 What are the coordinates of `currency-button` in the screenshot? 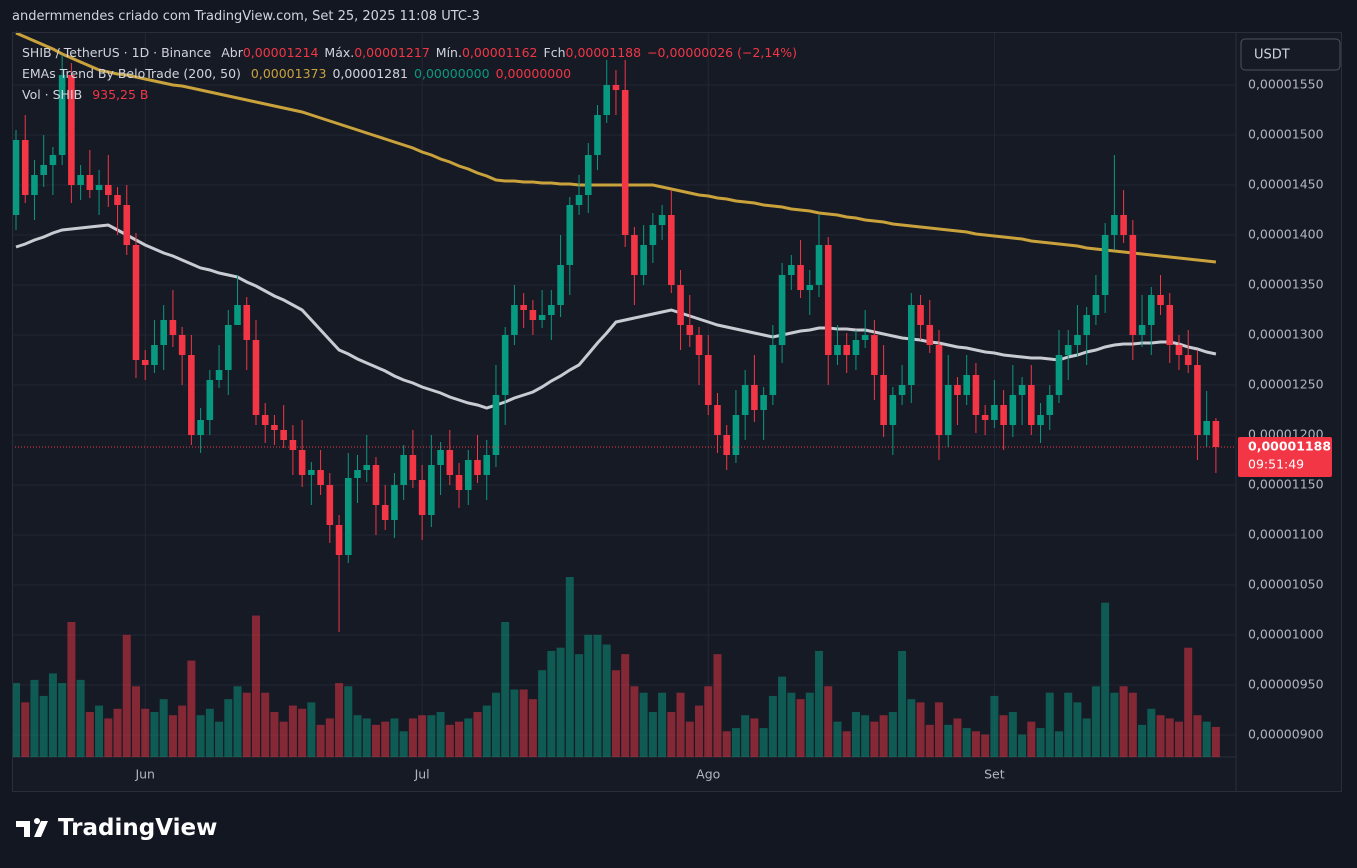 It's located at (1290, 54).